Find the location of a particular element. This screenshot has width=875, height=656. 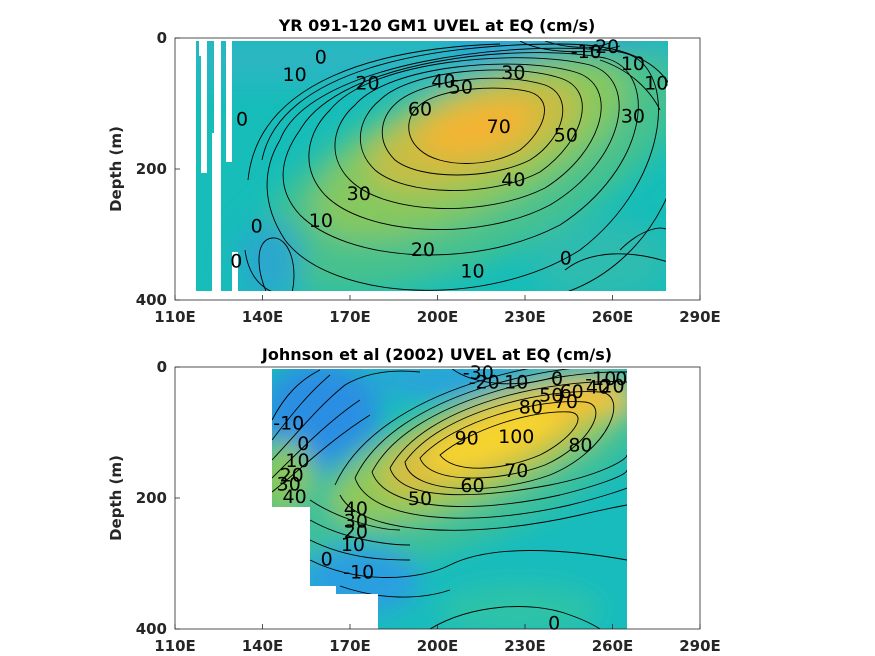

top-y-tick-label: 200 is located at coordinates (151, 169).